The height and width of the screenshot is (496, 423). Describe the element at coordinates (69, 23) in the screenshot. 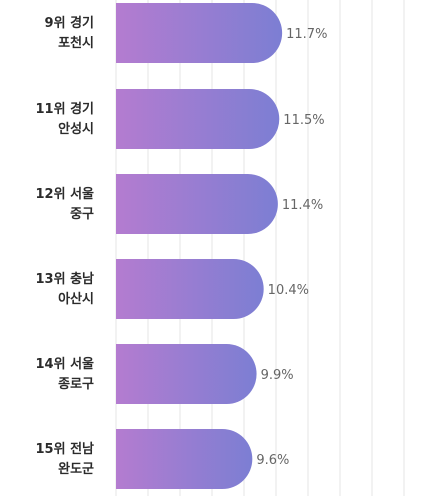

I see `category-label: 9위 경기` at that location.